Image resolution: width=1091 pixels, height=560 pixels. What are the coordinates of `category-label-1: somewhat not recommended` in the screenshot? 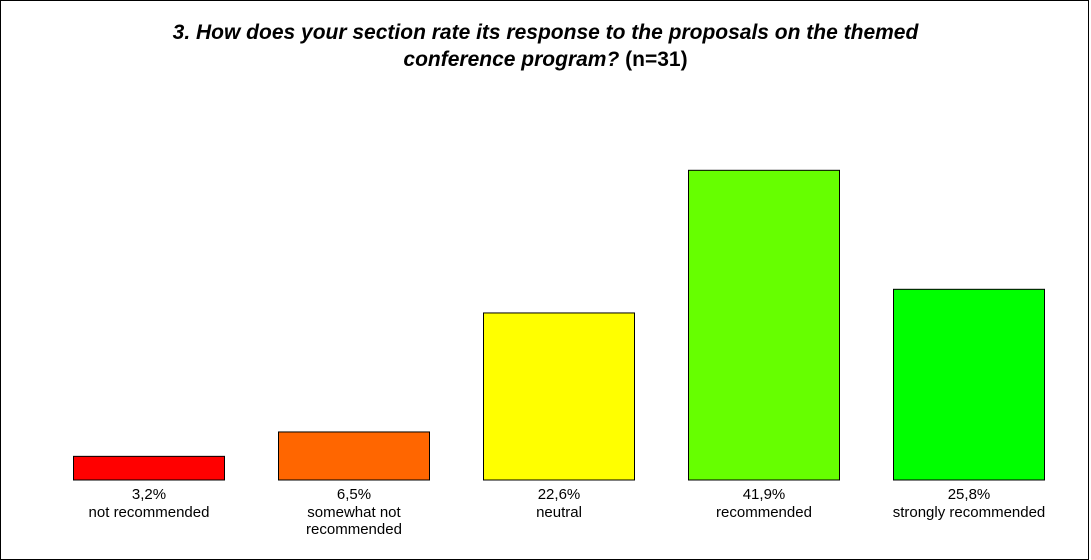 It's located at (354, 521).